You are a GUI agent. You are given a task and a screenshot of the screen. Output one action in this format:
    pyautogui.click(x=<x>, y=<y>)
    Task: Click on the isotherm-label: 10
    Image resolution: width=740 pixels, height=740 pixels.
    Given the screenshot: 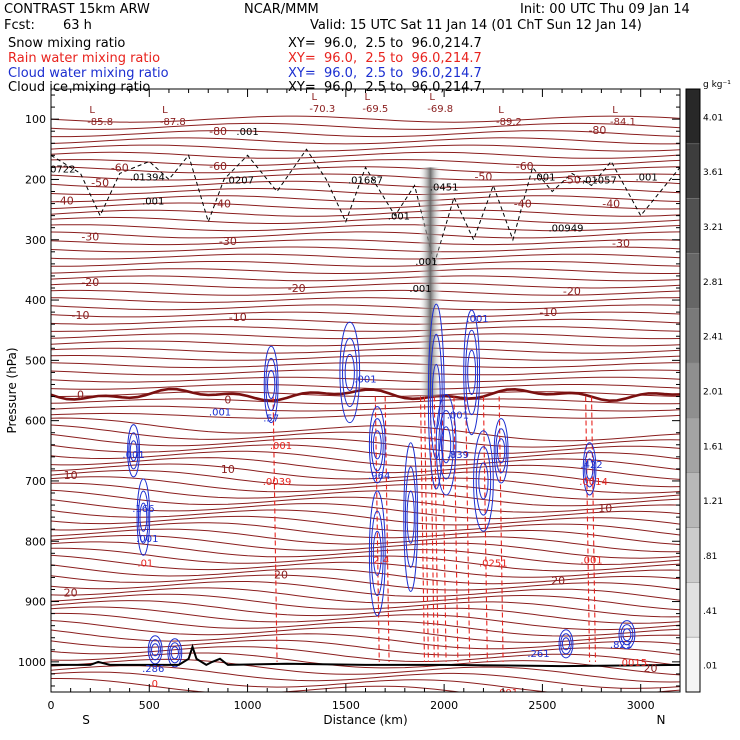 What is the action you would take?
    pyautogui.click(x=605, y=508)
    